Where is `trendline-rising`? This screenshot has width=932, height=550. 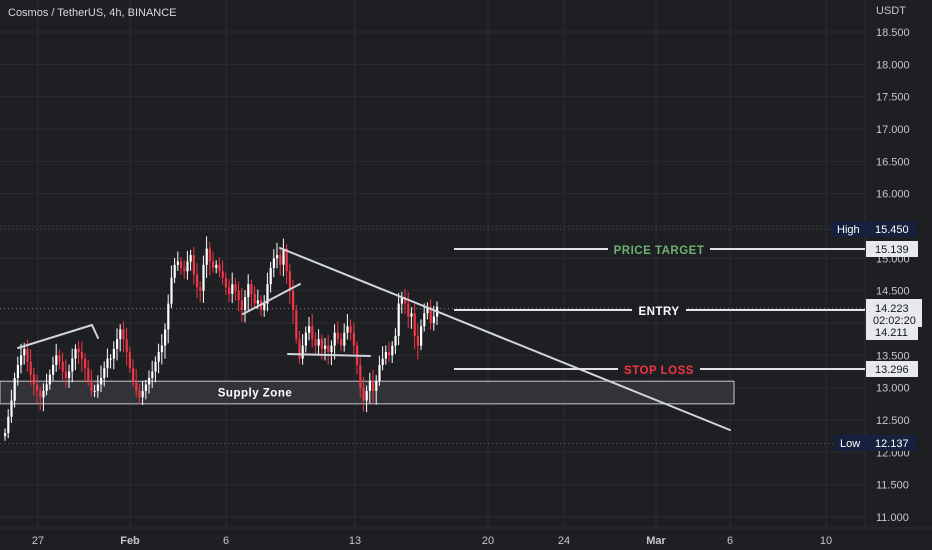 trendline-rising is located at coordinates (271, 299).